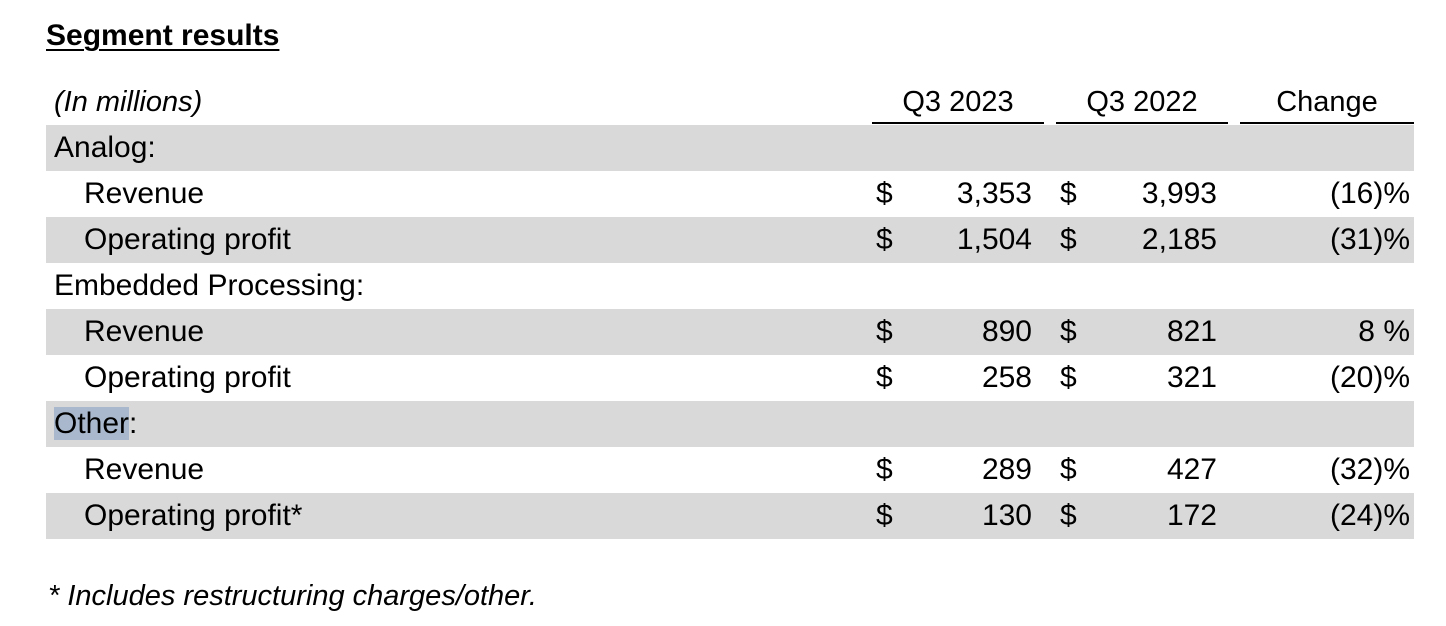 The height and width of the screenshot is (626, 1446). I want to click on table-row: Revenue $ 3,353 $ 3,993 (16)%, so click(730, 194).